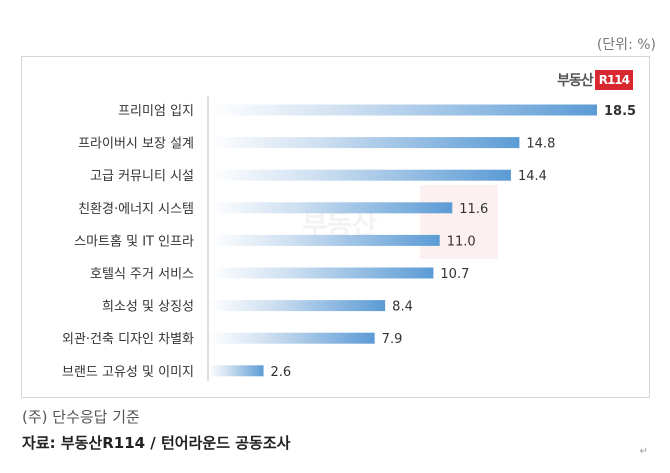 The height and width of the screenshot is (473, 670). Describe the element at coordinates (136, 209) in the screenshot. I see `category-label: 친환경·에너지 시스템` at that location.